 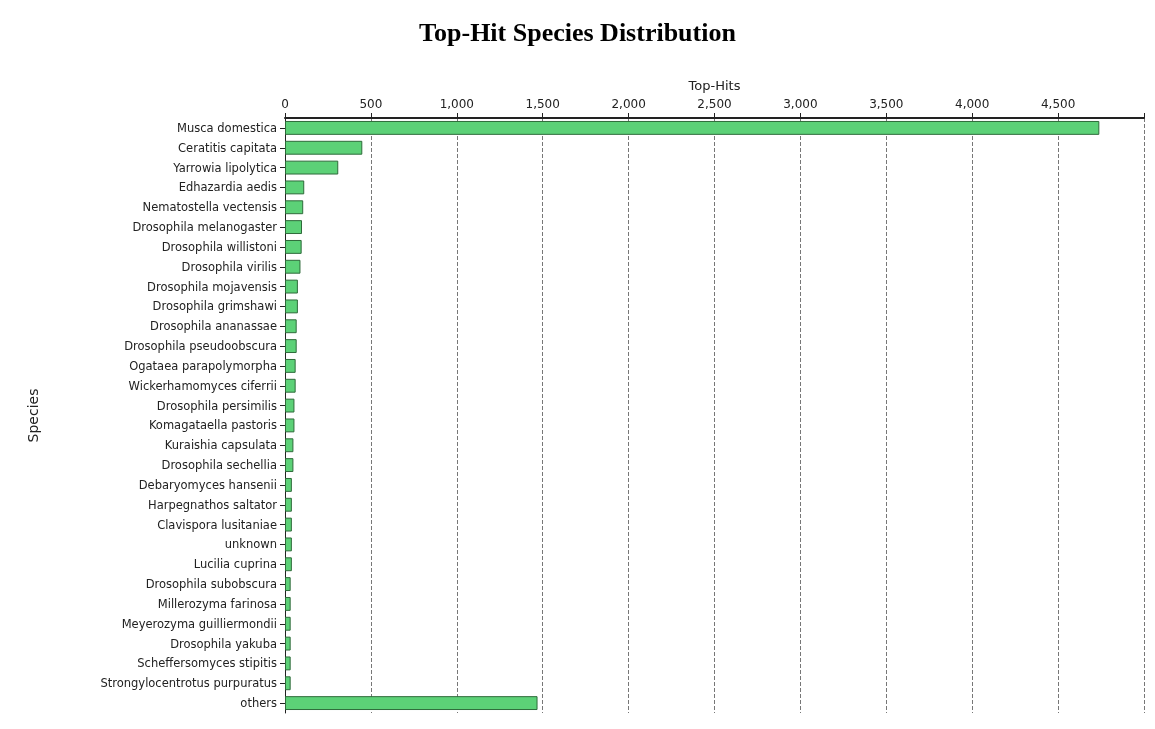 I want to click on y-tick-label: Edhazardia aedis, so click(x=227, y=187).